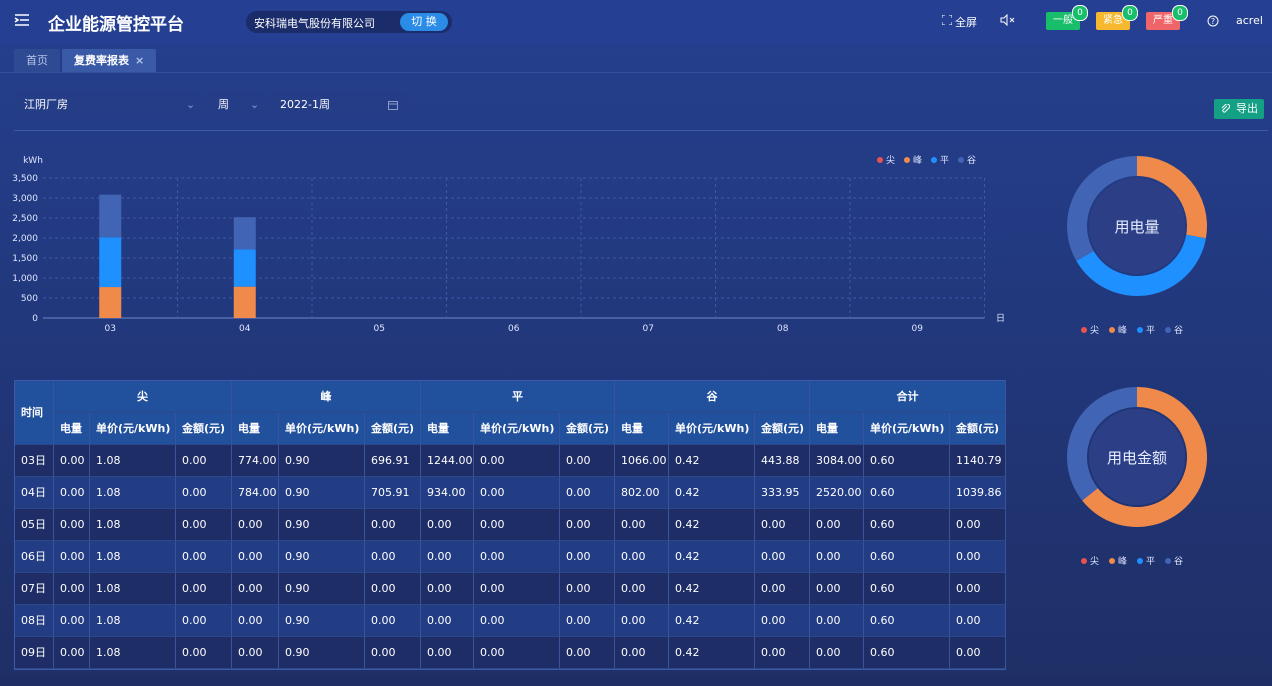  What do you see at coordinates (255, 104) in the screenshot?
I see `dropdown-arrow: ⌄` at bounding box center [255, 104].